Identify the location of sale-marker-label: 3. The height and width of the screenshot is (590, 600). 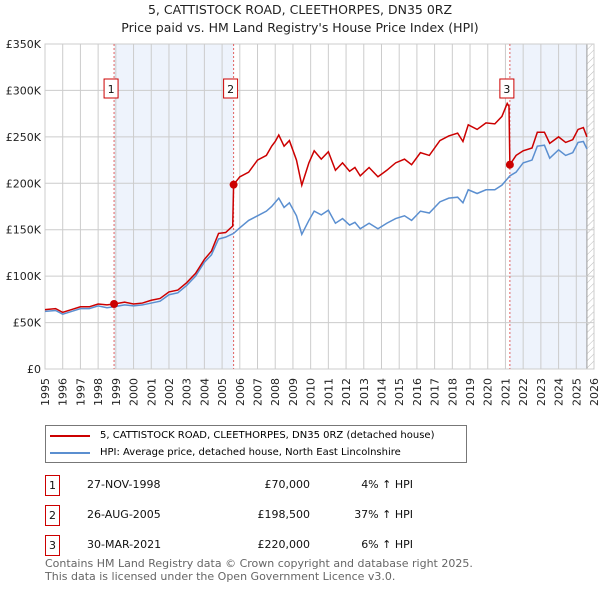
(506, 89).